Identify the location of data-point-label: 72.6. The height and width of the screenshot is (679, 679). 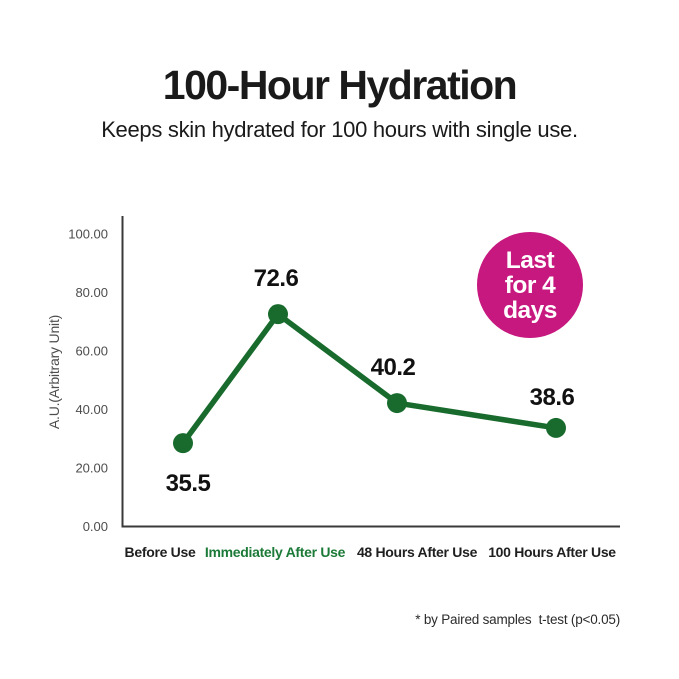
(276, 278).